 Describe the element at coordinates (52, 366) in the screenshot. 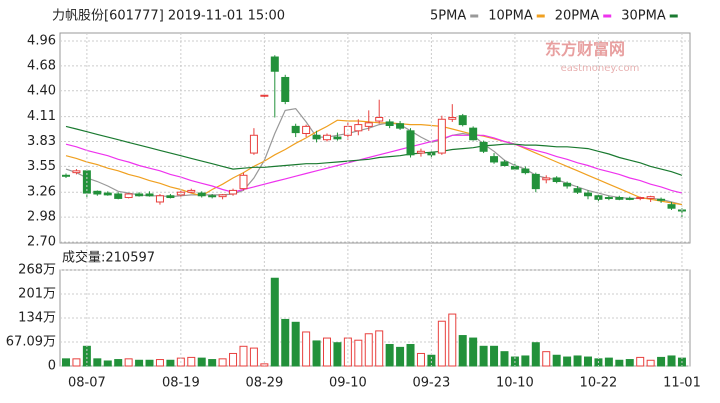

I see `y-tick-label: 0` at that location.